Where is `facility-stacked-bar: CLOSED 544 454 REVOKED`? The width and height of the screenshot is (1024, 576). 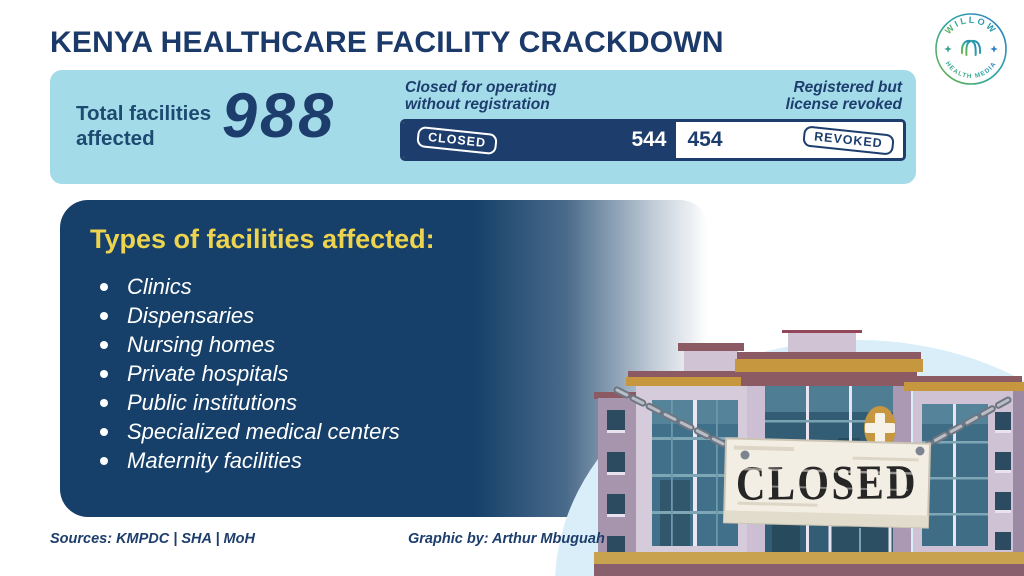
facility-stacked-bar: CLOSED 544 454 REVOKED is located at coordinates (653, 140).